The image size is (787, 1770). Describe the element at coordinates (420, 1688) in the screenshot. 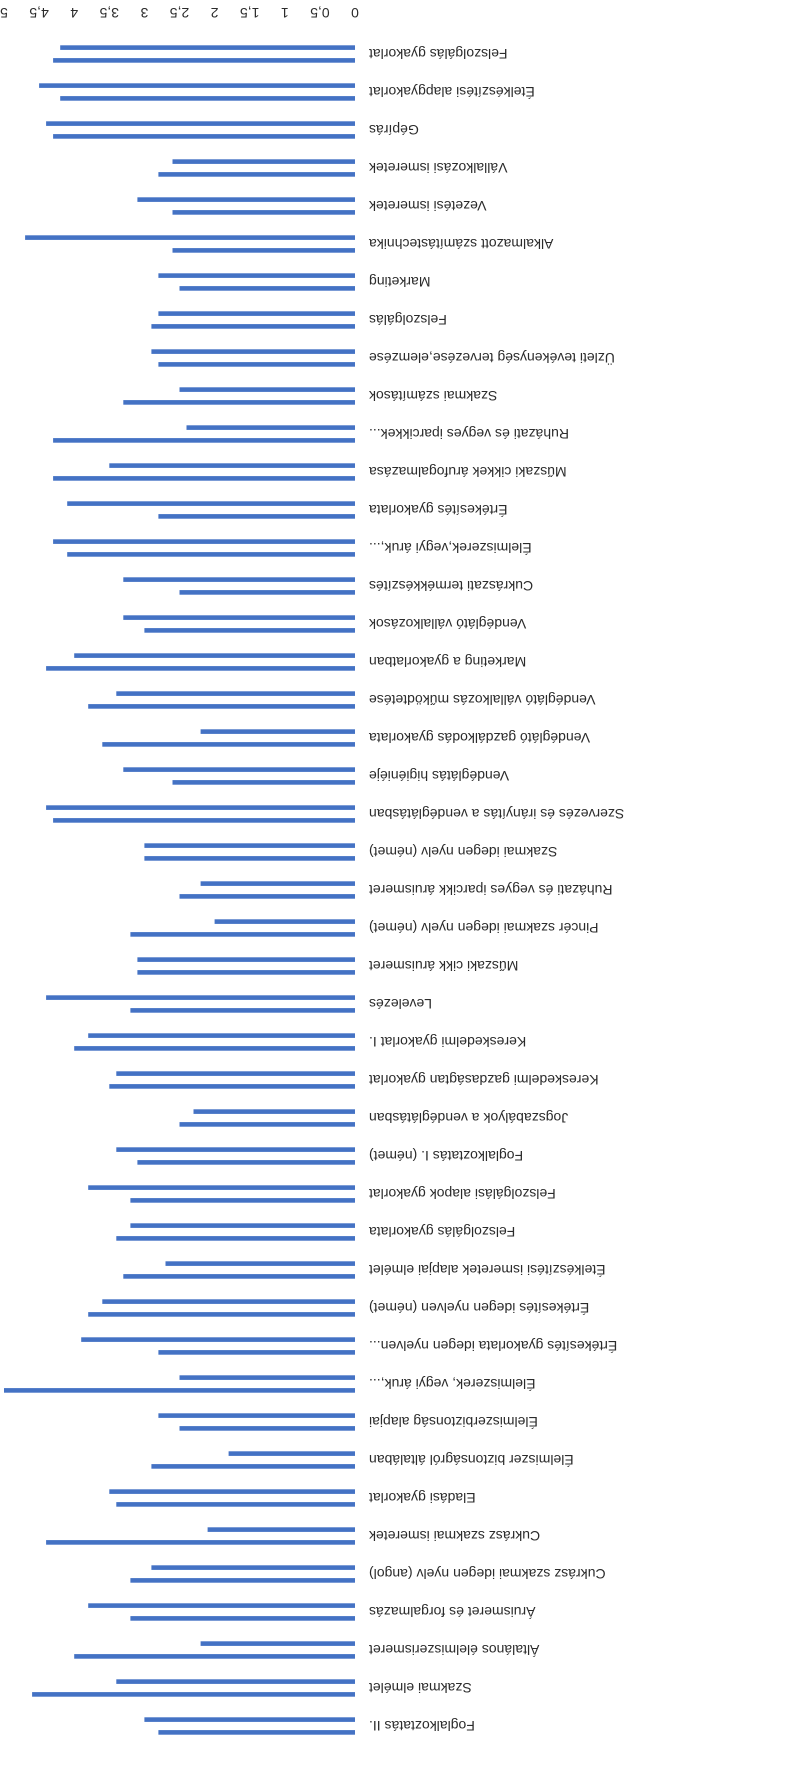

I see `category-label: Szakmai elmélet` at that location.